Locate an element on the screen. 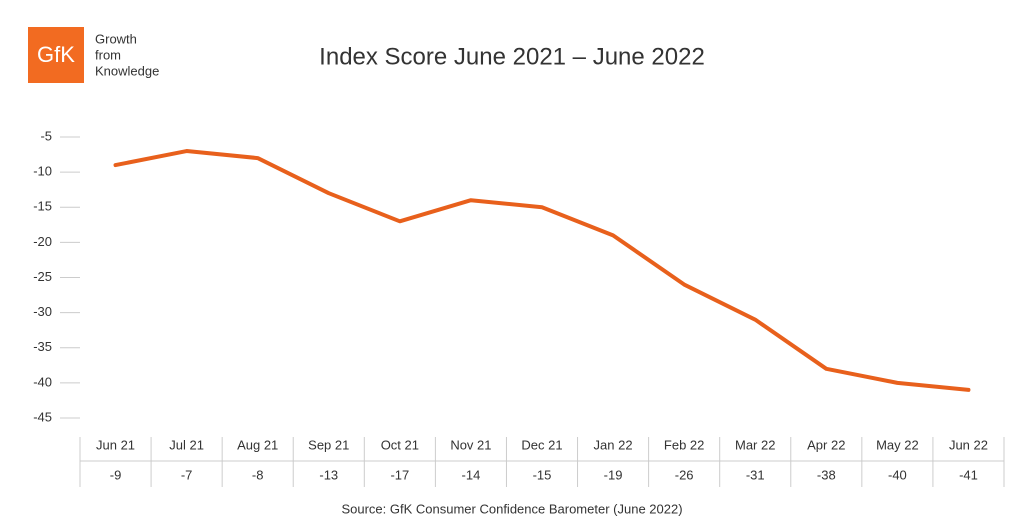 The image size is (1024, 531). logo-box is located at coordinates (56, 55).